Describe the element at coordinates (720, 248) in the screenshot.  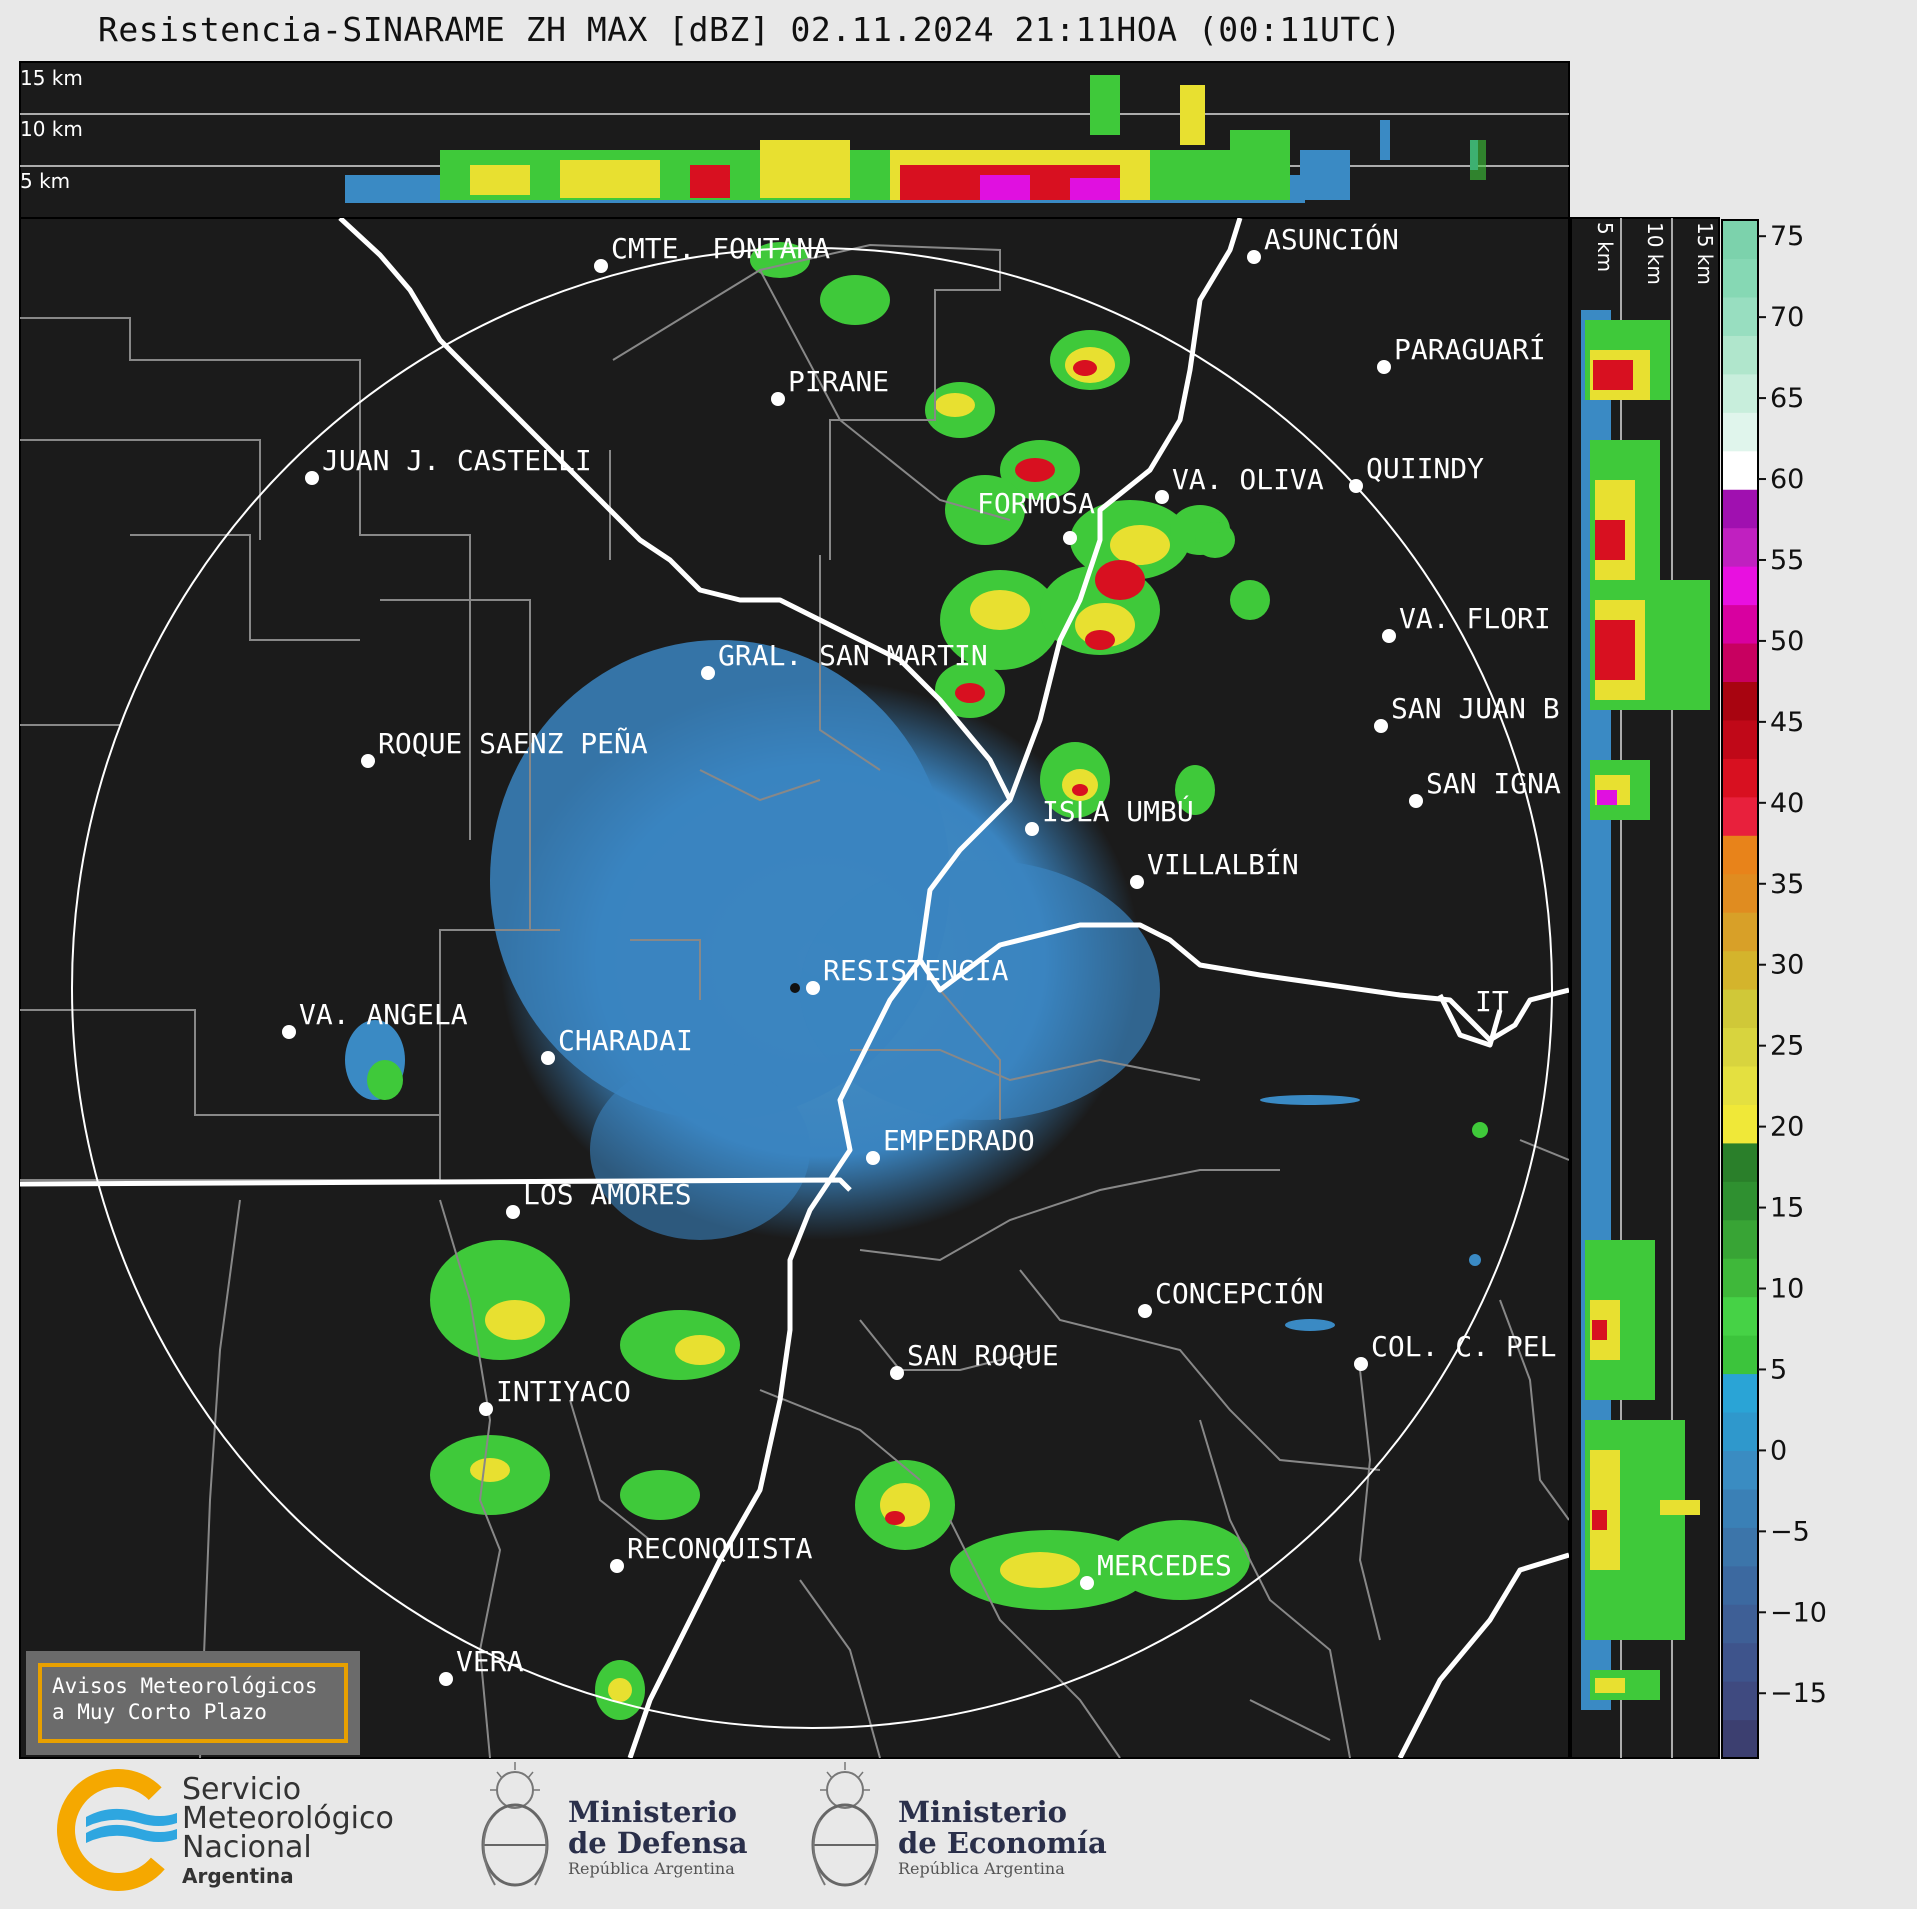
I see `city-label-cmte-fontana: CMTE. FONTANA` at that location.